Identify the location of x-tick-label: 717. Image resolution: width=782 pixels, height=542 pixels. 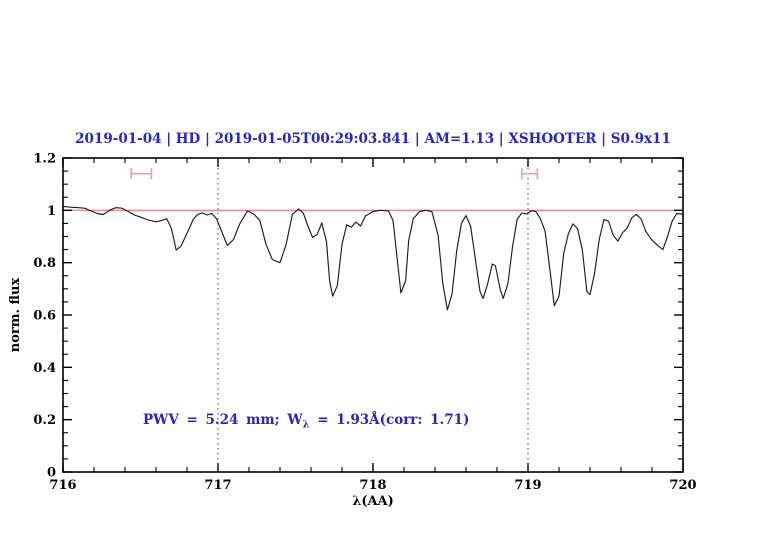
(217, 485).